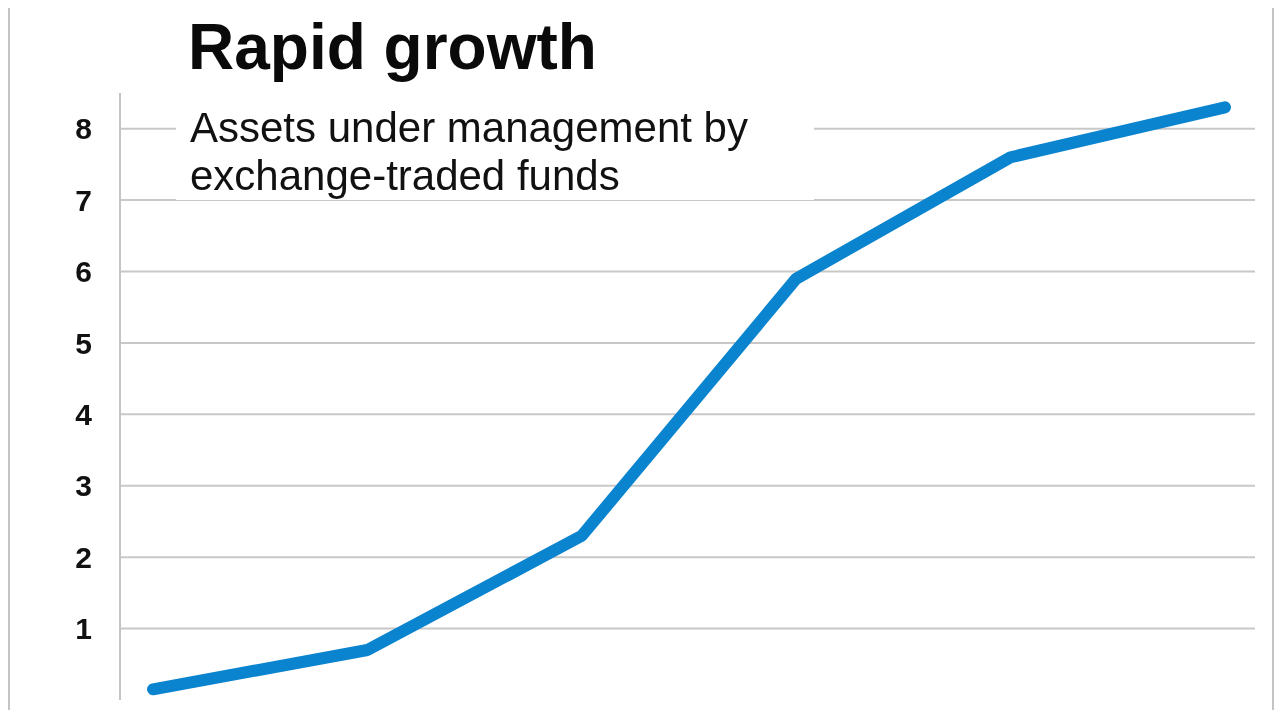 Image resolution: width=1280 pixels, height=720 pixels. Describe the element at coordinates (83, 557) in the screenshot. I see `y-tick-label: 2` at that location.